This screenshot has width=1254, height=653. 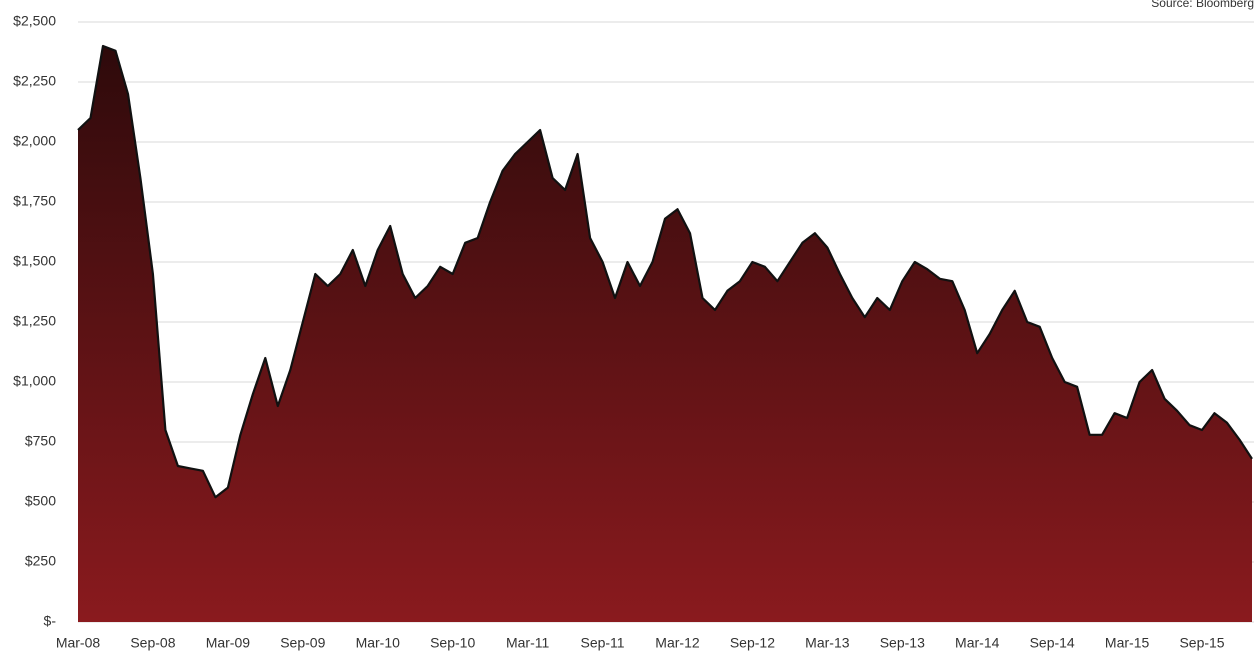 What do you see at coordinates (34, 141) in the screenshot?
I see `y-tick-label: $2,000` at bounding box center [34, 141].